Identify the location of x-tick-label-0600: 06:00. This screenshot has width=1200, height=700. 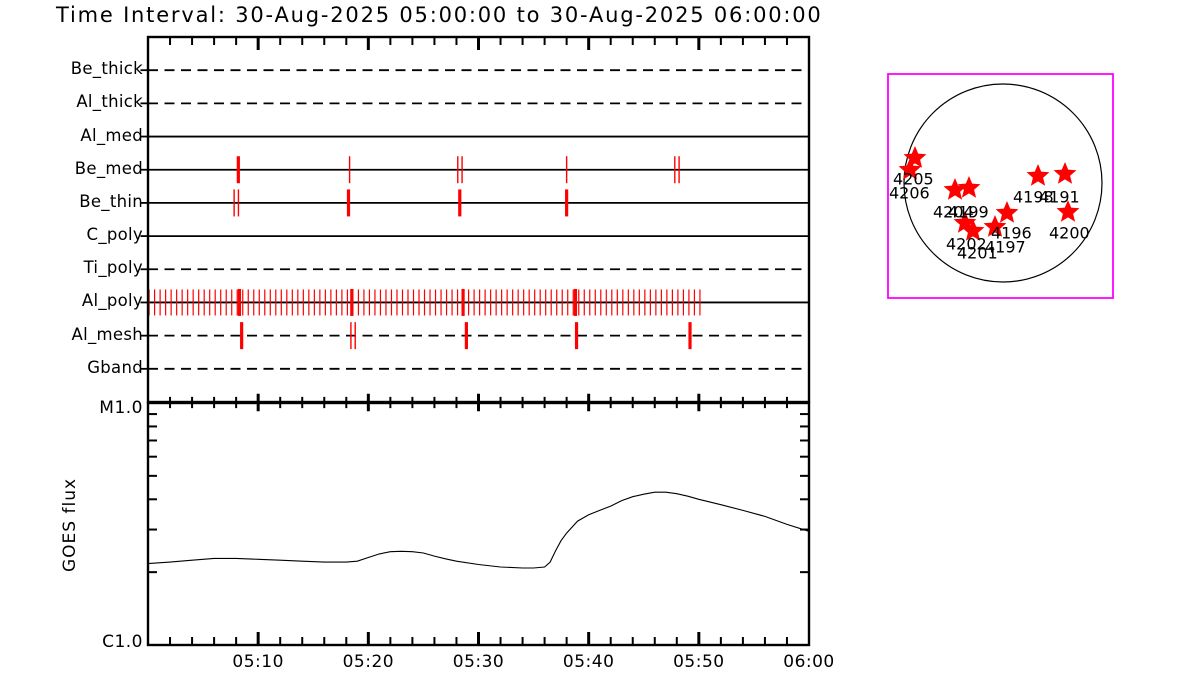
(809, 662).